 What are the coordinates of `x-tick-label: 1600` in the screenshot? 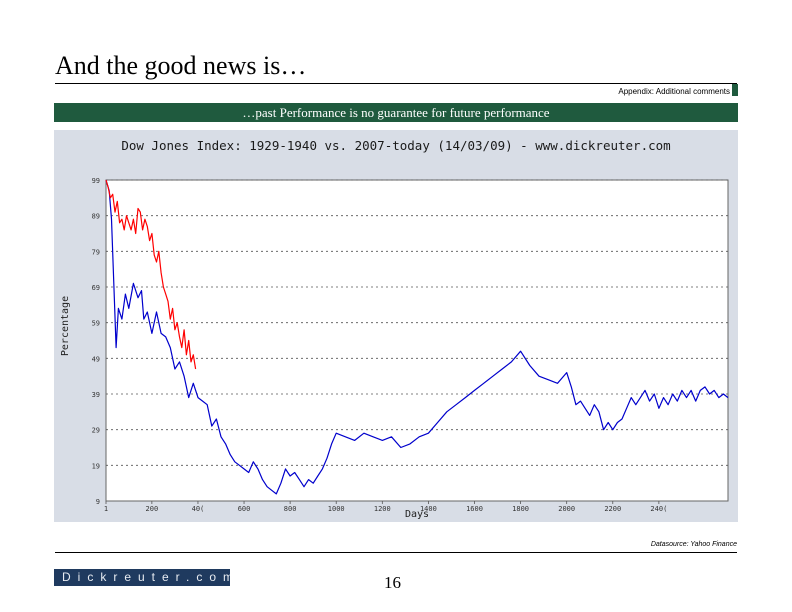 It's located at (474, 509).